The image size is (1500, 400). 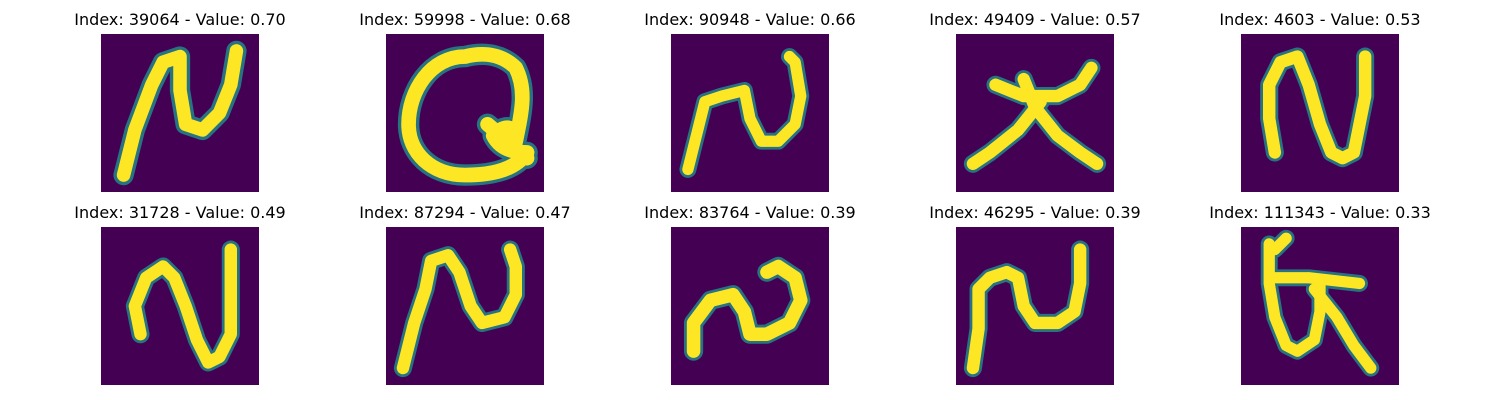 I want to click on image-panel-1: Index: 39064 - Value: 0.70, so click(x=180, y=96).